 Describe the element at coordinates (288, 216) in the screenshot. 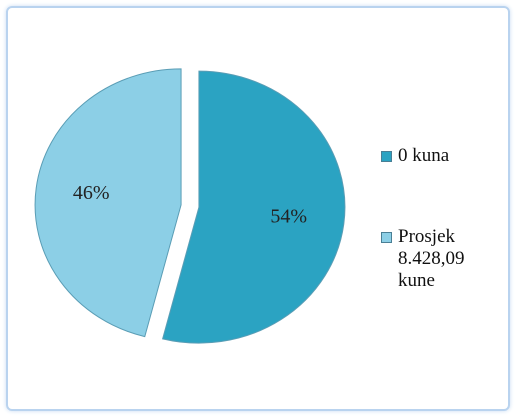

I see `data-label: 54%` at that location.